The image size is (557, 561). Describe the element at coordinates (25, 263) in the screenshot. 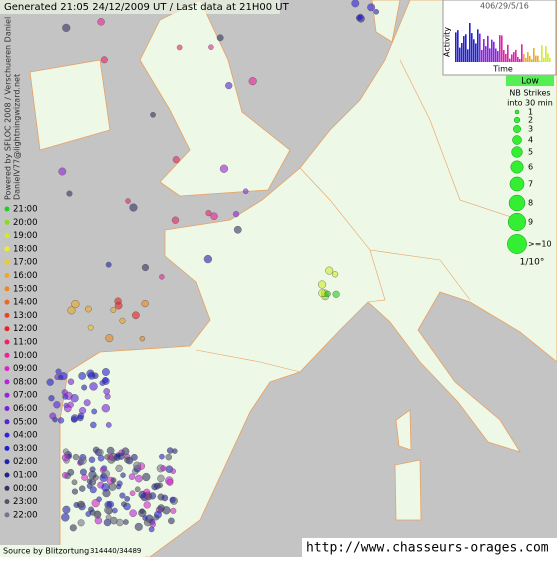

I see `time-label: 17:00` at that location.